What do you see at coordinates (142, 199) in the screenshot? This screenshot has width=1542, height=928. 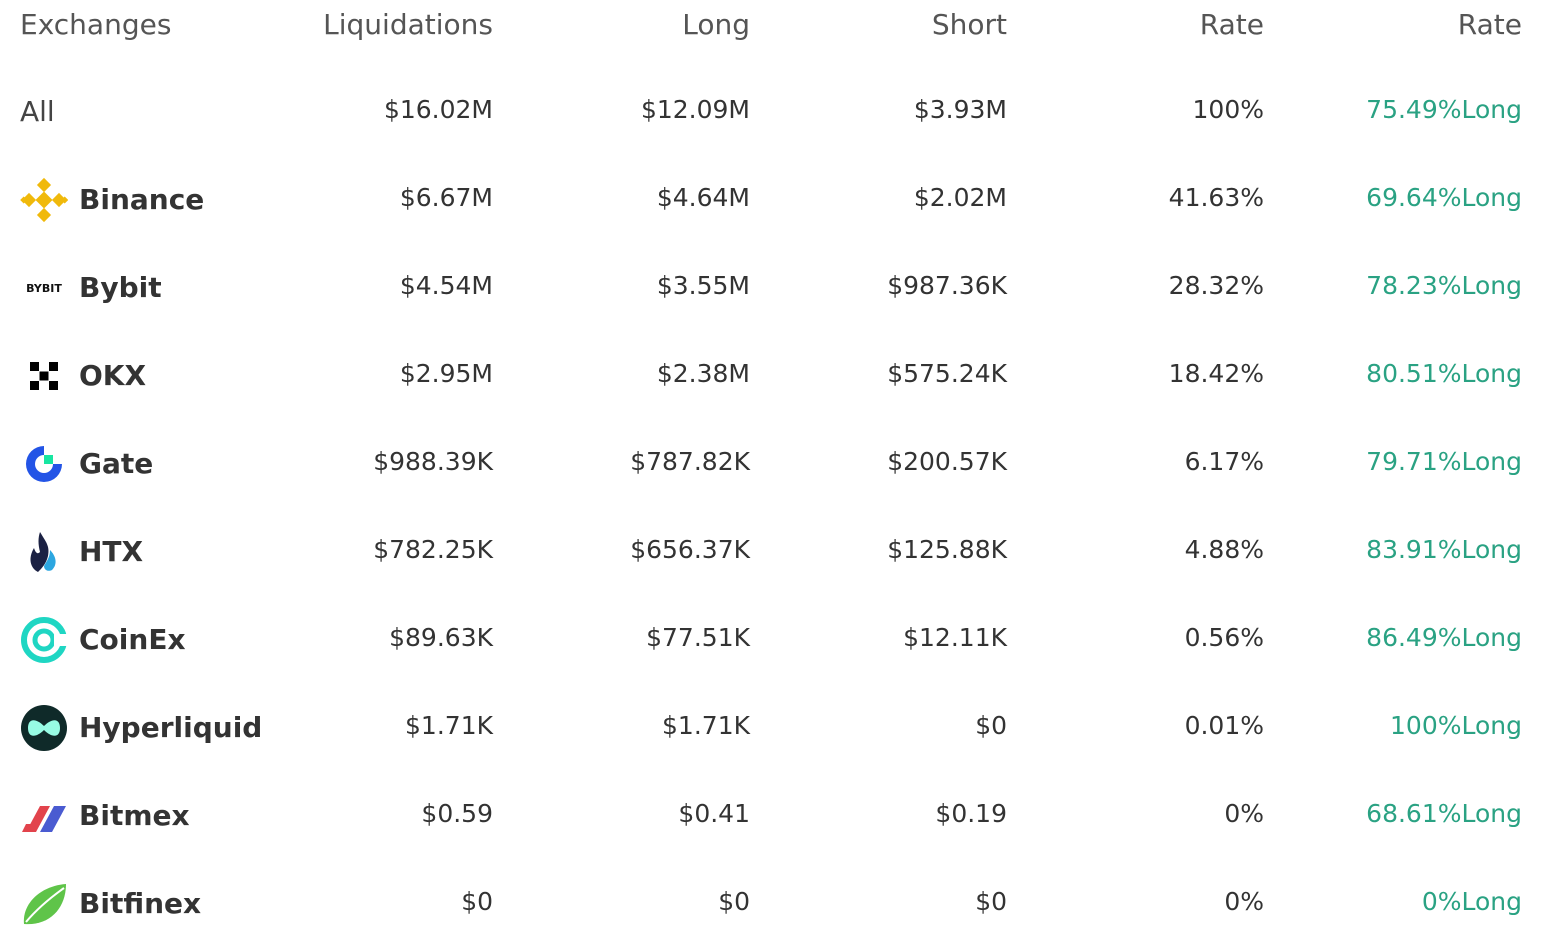 I see `exchange-name: Binance` at bounding box center [142, 199].